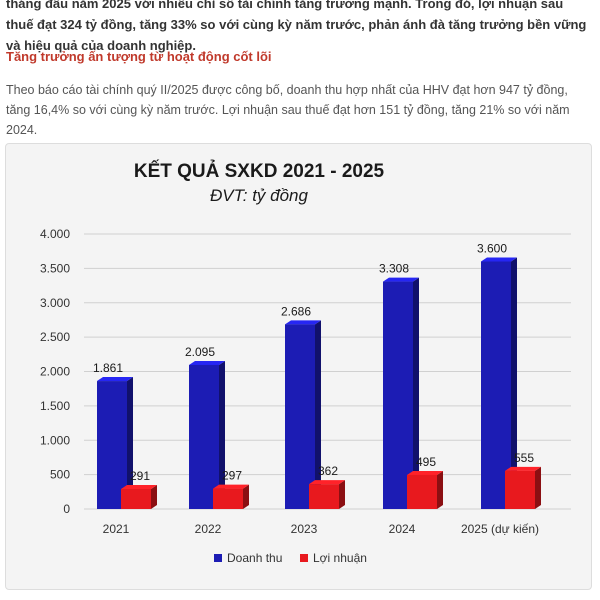 This screenshot has width=600, height=600. I want to click on x-tick-label: 2024, so click(402, 529).